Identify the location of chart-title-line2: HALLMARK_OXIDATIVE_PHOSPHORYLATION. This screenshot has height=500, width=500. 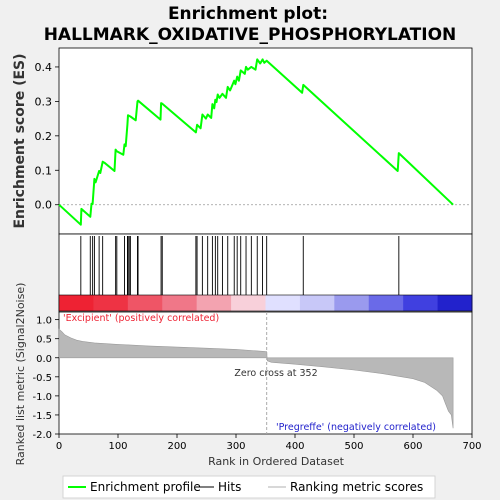
(250, 35).